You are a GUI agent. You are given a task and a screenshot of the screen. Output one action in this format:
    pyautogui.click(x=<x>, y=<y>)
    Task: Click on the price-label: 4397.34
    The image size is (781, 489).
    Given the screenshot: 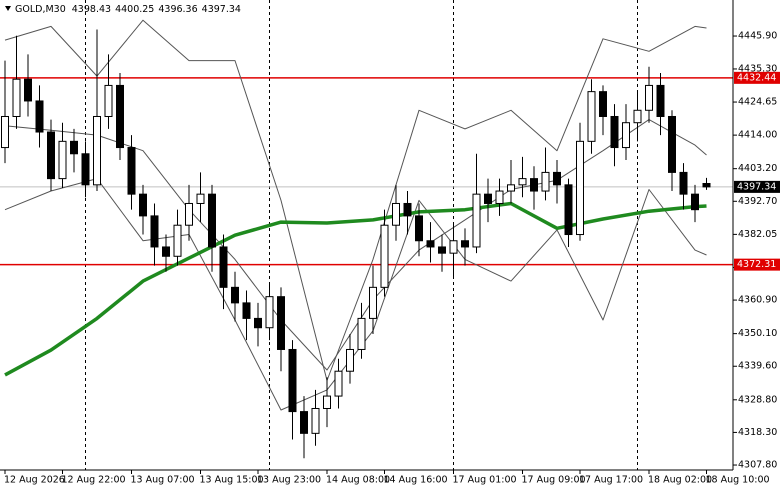 What is the action you would take?
    pyautogui.click(x=756, y=186)
    